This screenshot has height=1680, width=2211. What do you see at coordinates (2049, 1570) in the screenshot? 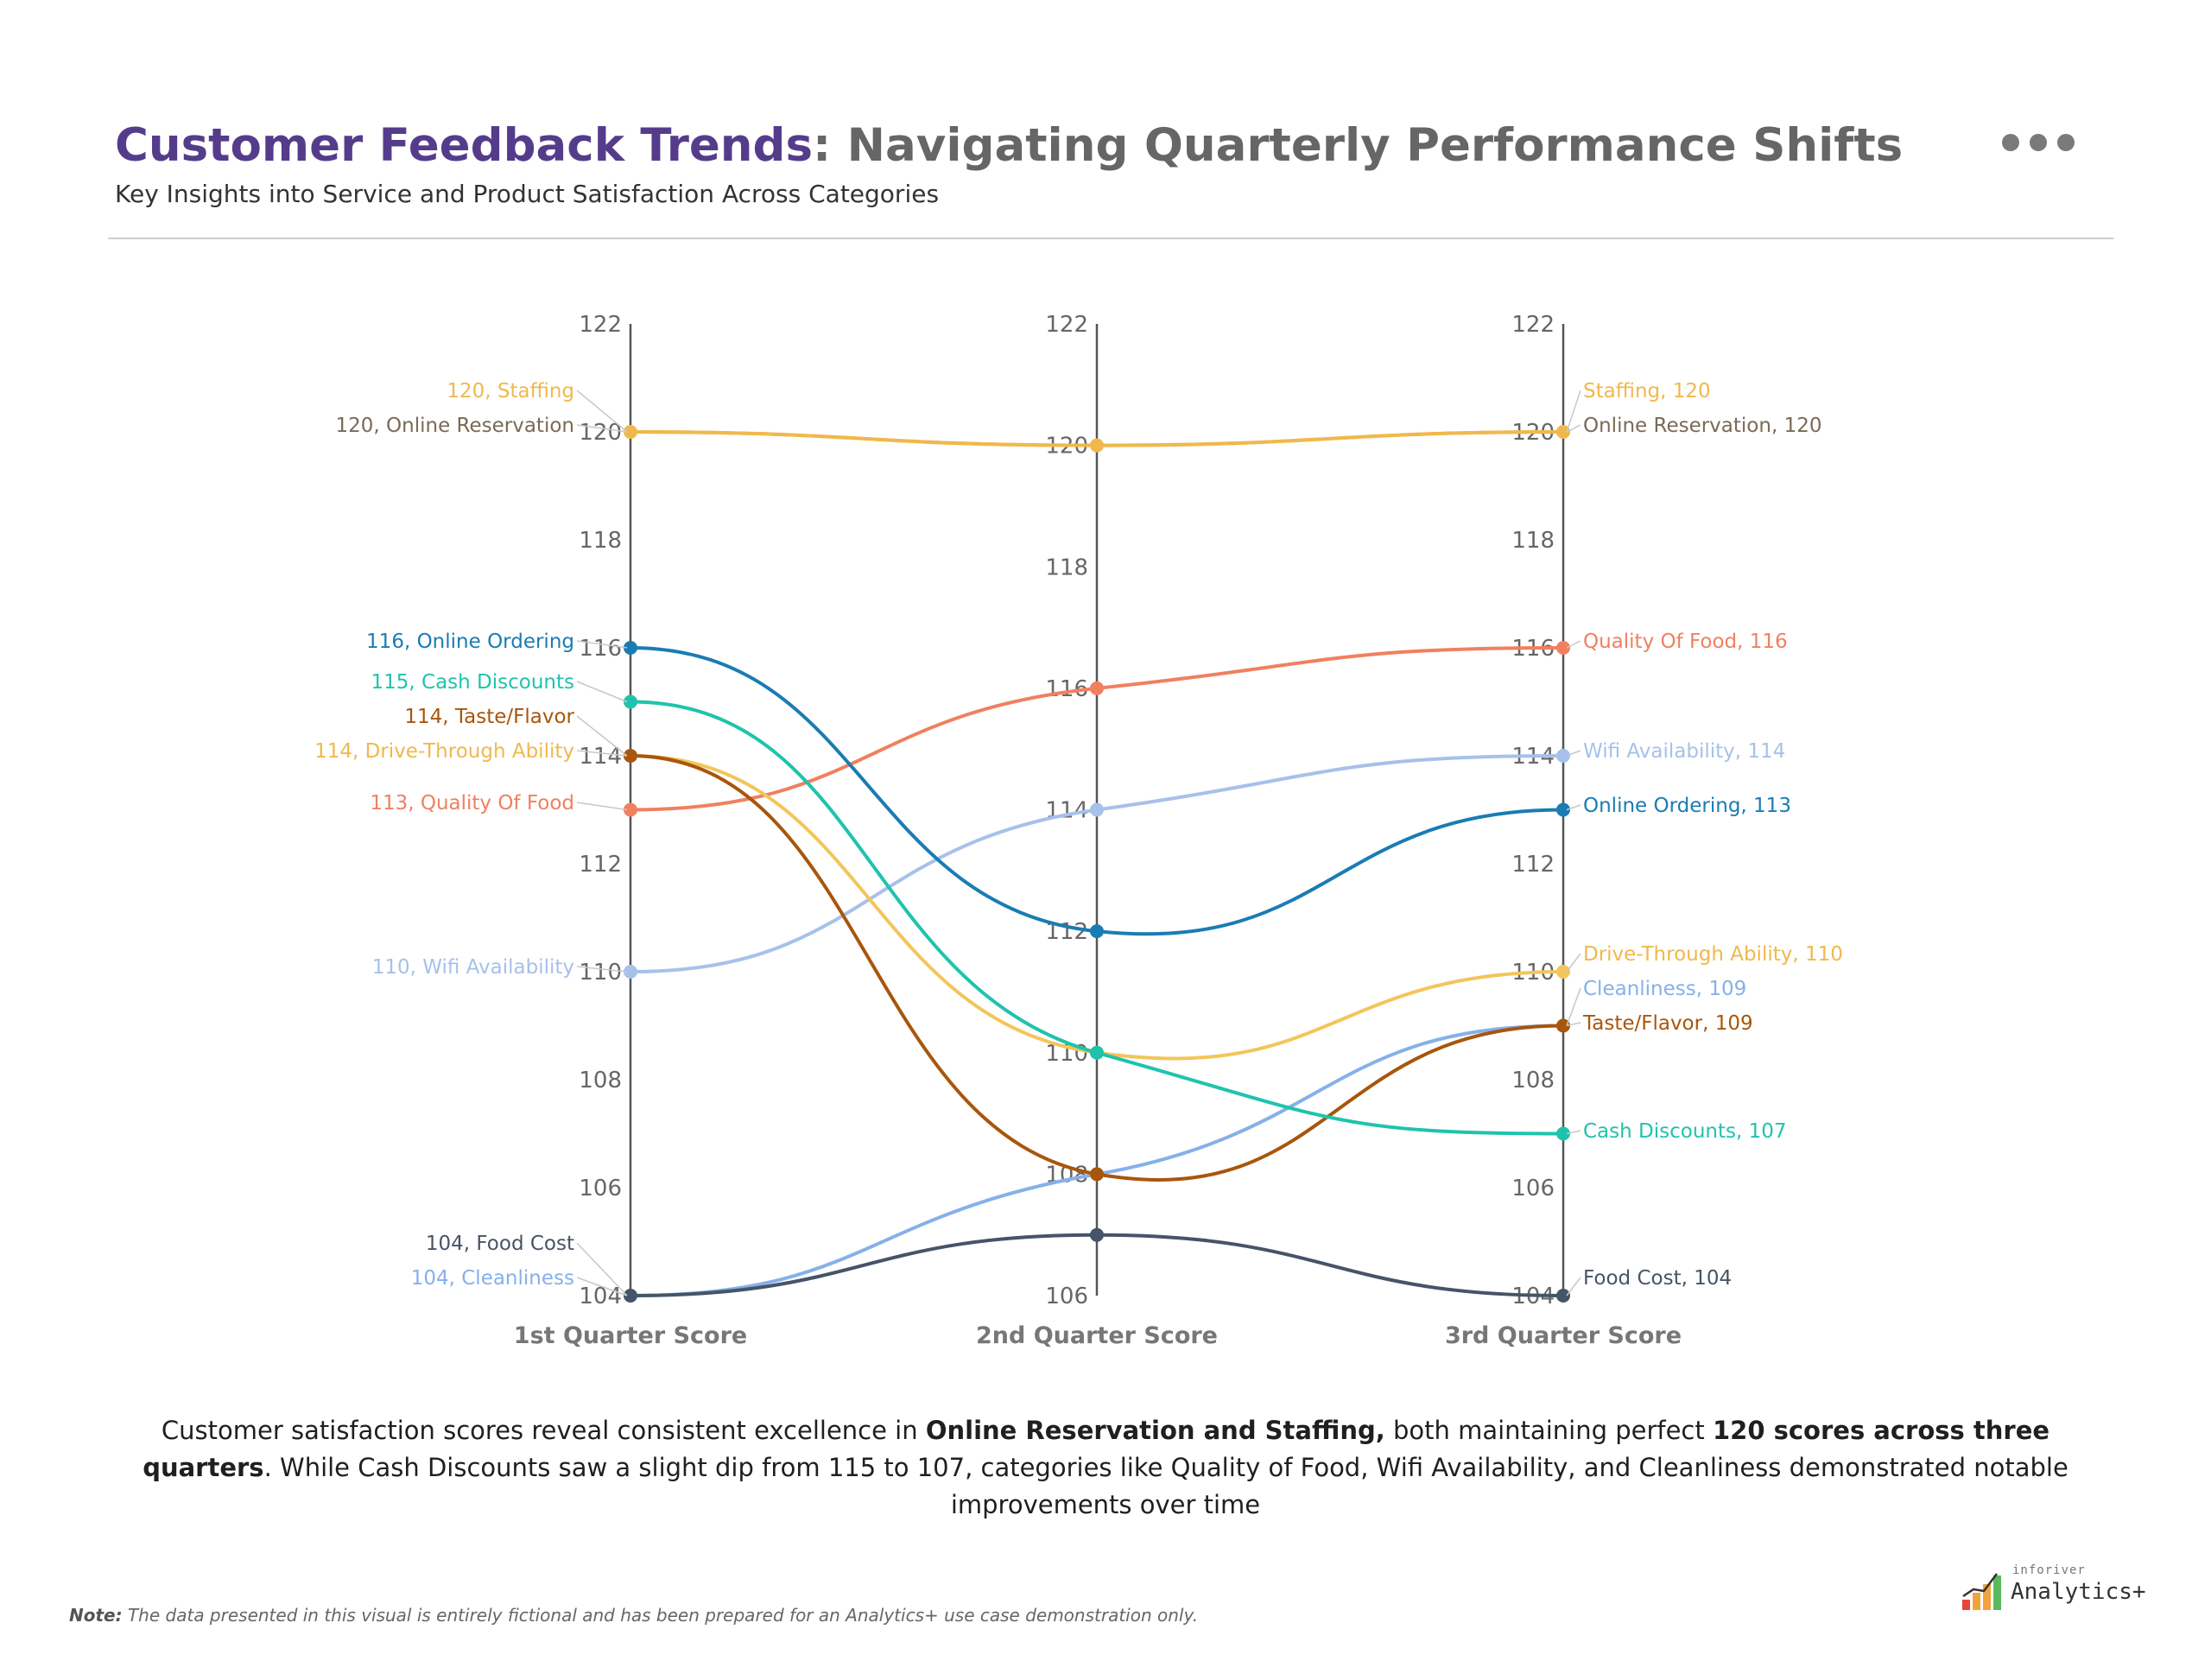
I see `logo-small-text: inforiver` at bounding box center [2049, 1570].